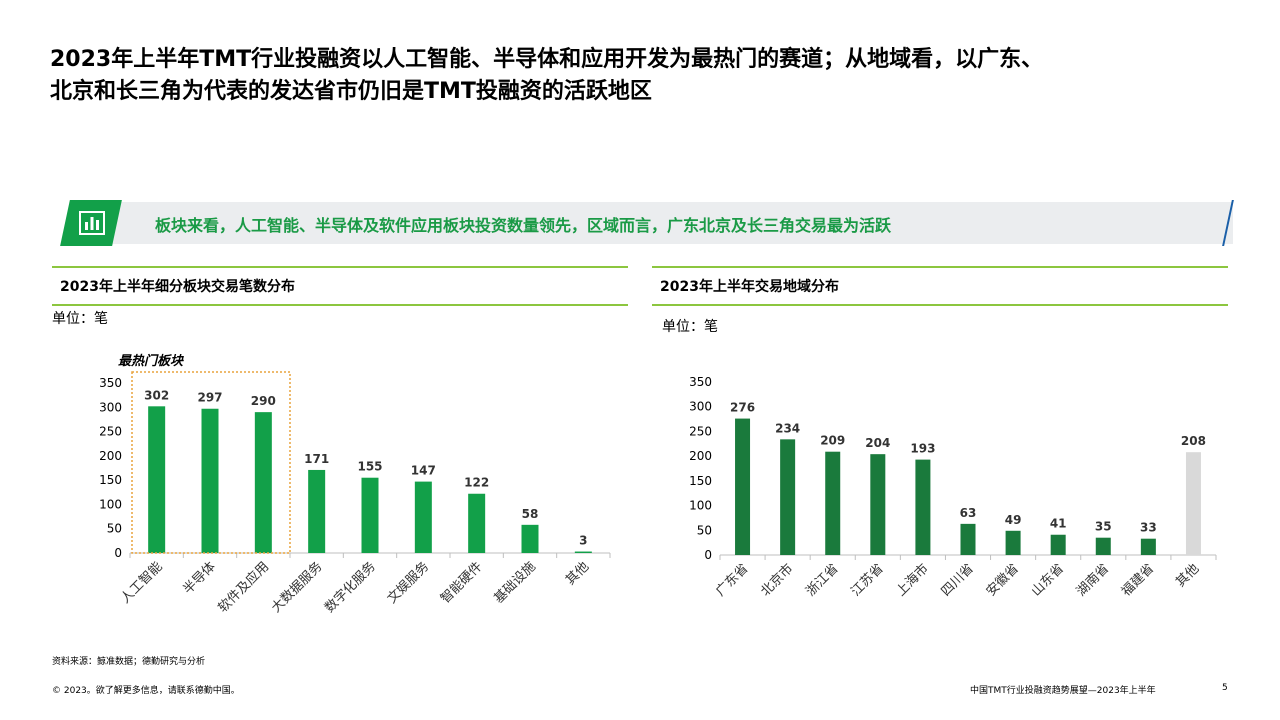 This screenshot has width=1280, height=720. What do you see at coordinates (110, 456) in the screenshot?
I see `sector-y-tick-label: 200` at bounding box center [110, 456].